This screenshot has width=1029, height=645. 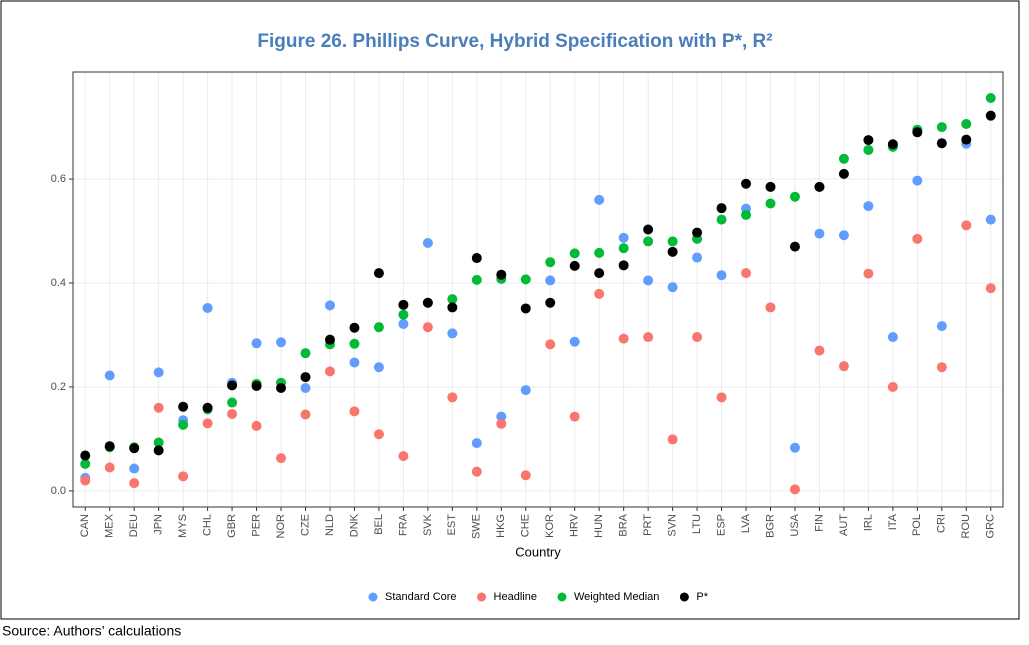 What do you see at coordinates (538, 597) in the screenshot?
I see `legend: Standard Core Headline Weighted Median P*` at bounding box center [538, 597].